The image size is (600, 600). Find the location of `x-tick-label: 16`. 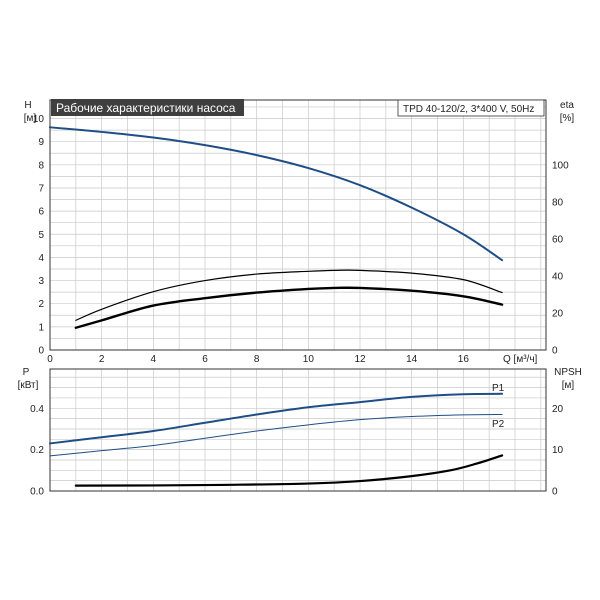

x-tick-label: 16 is located at coordinates (464, 359).